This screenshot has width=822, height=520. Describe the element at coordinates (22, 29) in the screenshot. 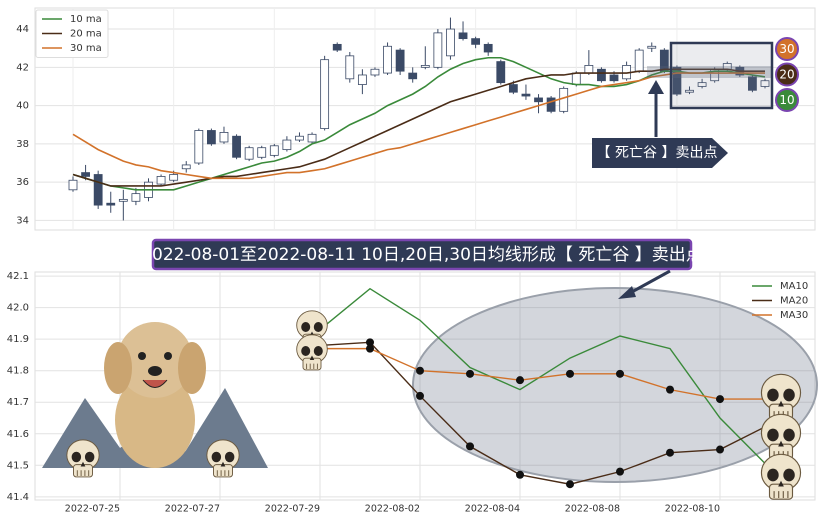

I see `y-tick-label: 44` at that location.